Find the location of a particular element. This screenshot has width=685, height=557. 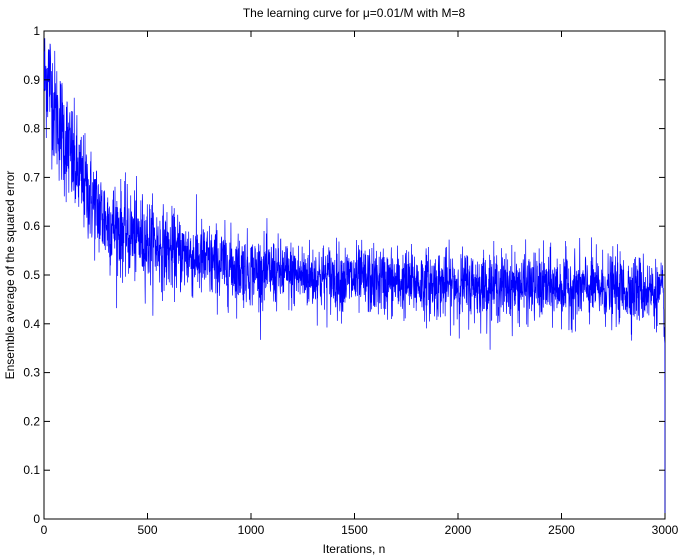

y-tick-label: 0.7 is located at coordinates (31, 177).